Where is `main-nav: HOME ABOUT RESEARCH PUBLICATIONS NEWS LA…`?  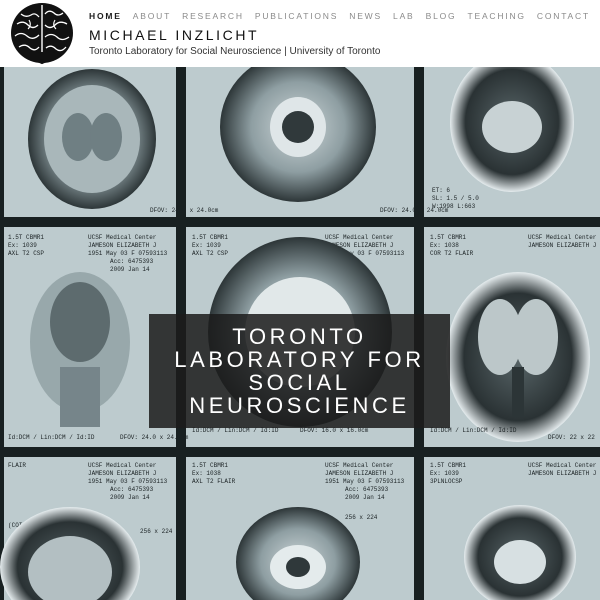 main-nav: HOME ABOUT RESEARCH PUBLICATIONS NEWS LA… is located at coordinates (339, 16).